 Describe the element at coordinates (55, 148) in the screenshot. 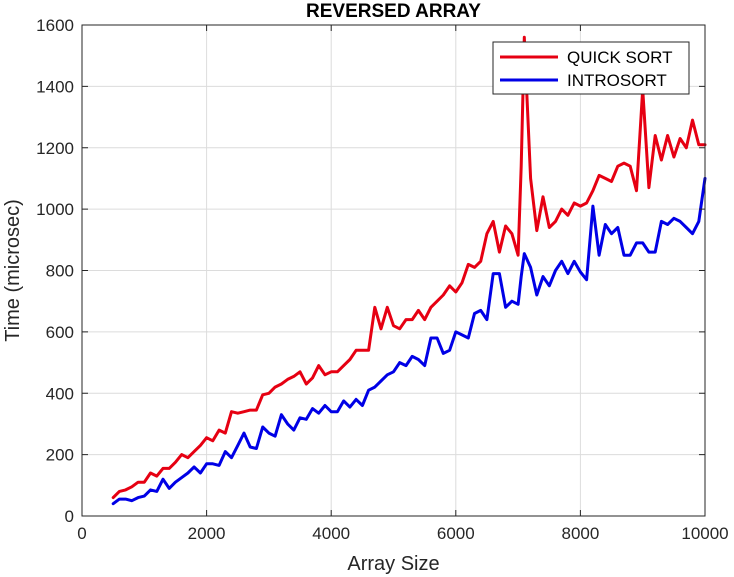

I see `y-tick-label: 1200` at that location.